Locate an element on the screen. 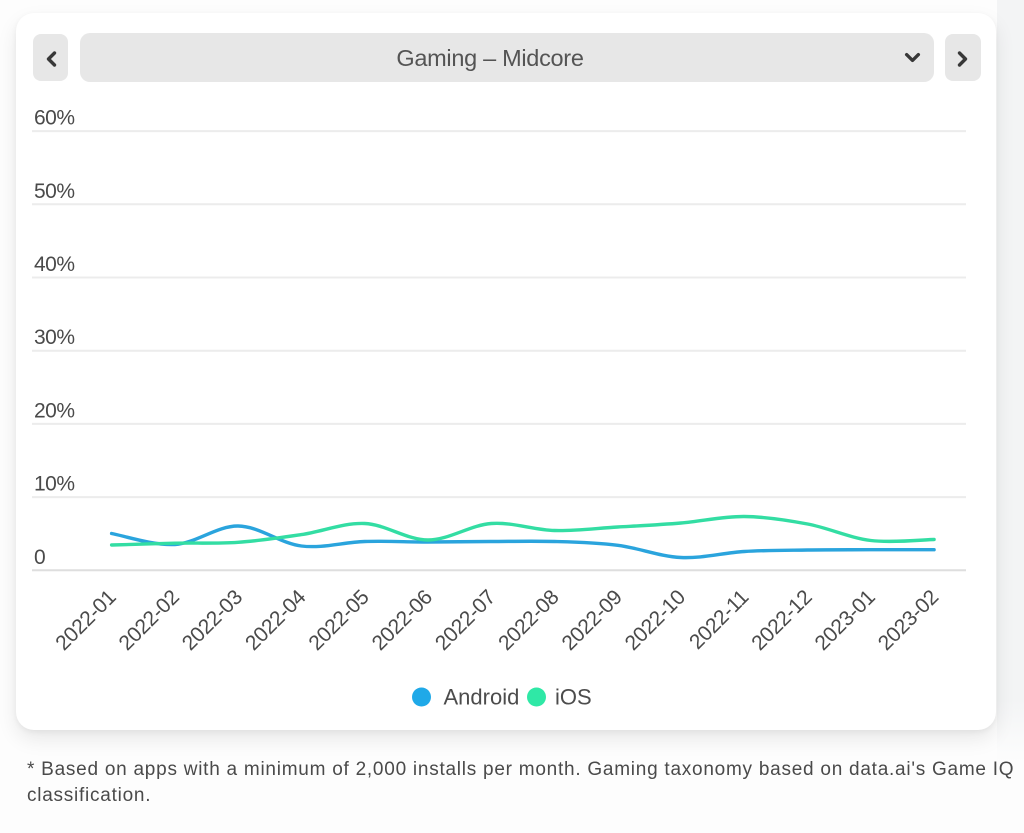 This screenshot has height=833, width=1024. svg-text: 30% is located at coordinates (54, 337).